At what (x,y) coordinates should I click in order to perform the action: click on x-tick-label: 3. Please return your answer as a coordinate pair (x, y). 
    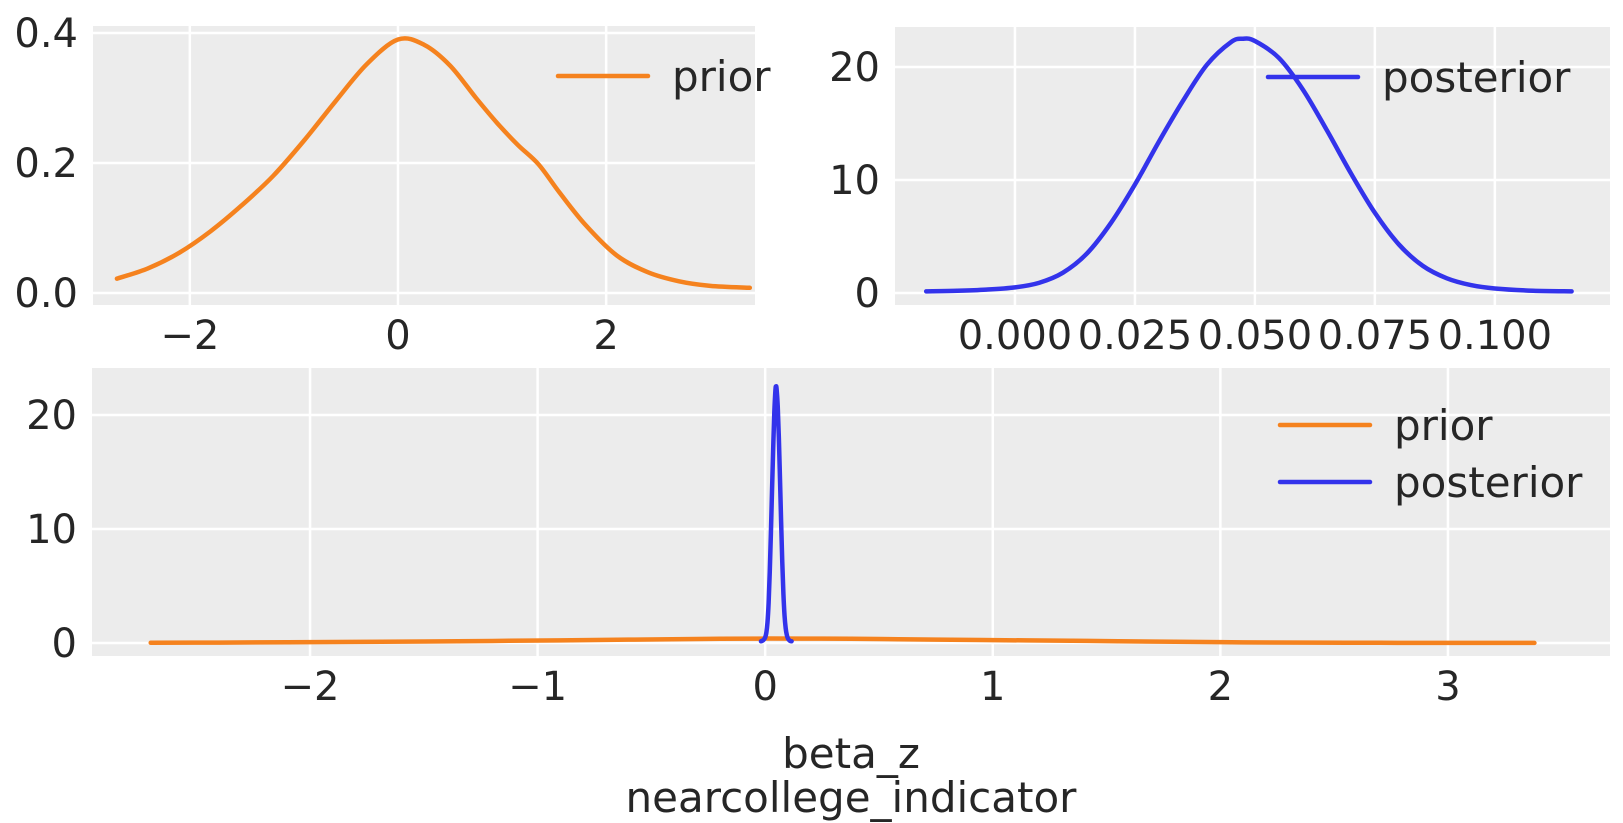
    Looking at the image, I should click on (1447, 687).